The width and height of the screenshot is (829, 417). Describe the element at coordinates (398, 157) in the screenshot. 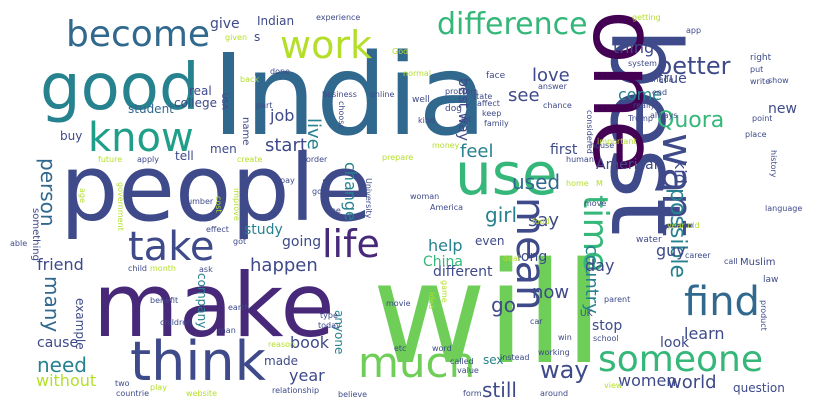

I see `word-prepare: prepare` at that location.